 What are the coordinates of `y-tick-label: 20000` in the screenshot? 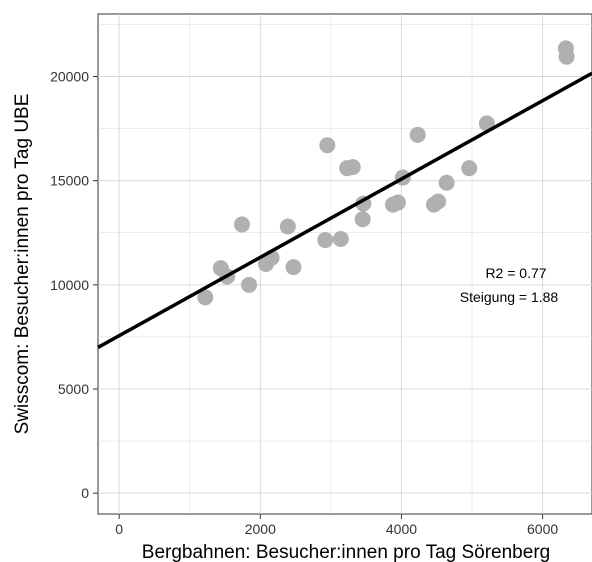 It's located at (69, 77).